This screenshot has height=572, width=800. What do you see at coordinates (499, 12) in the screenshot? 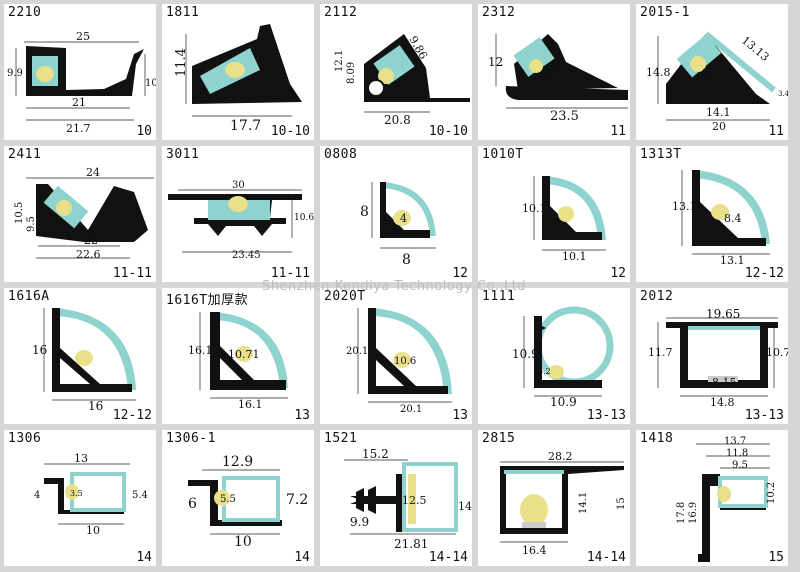
I see `profile-code: 2312` at bounding box center [499, 12].